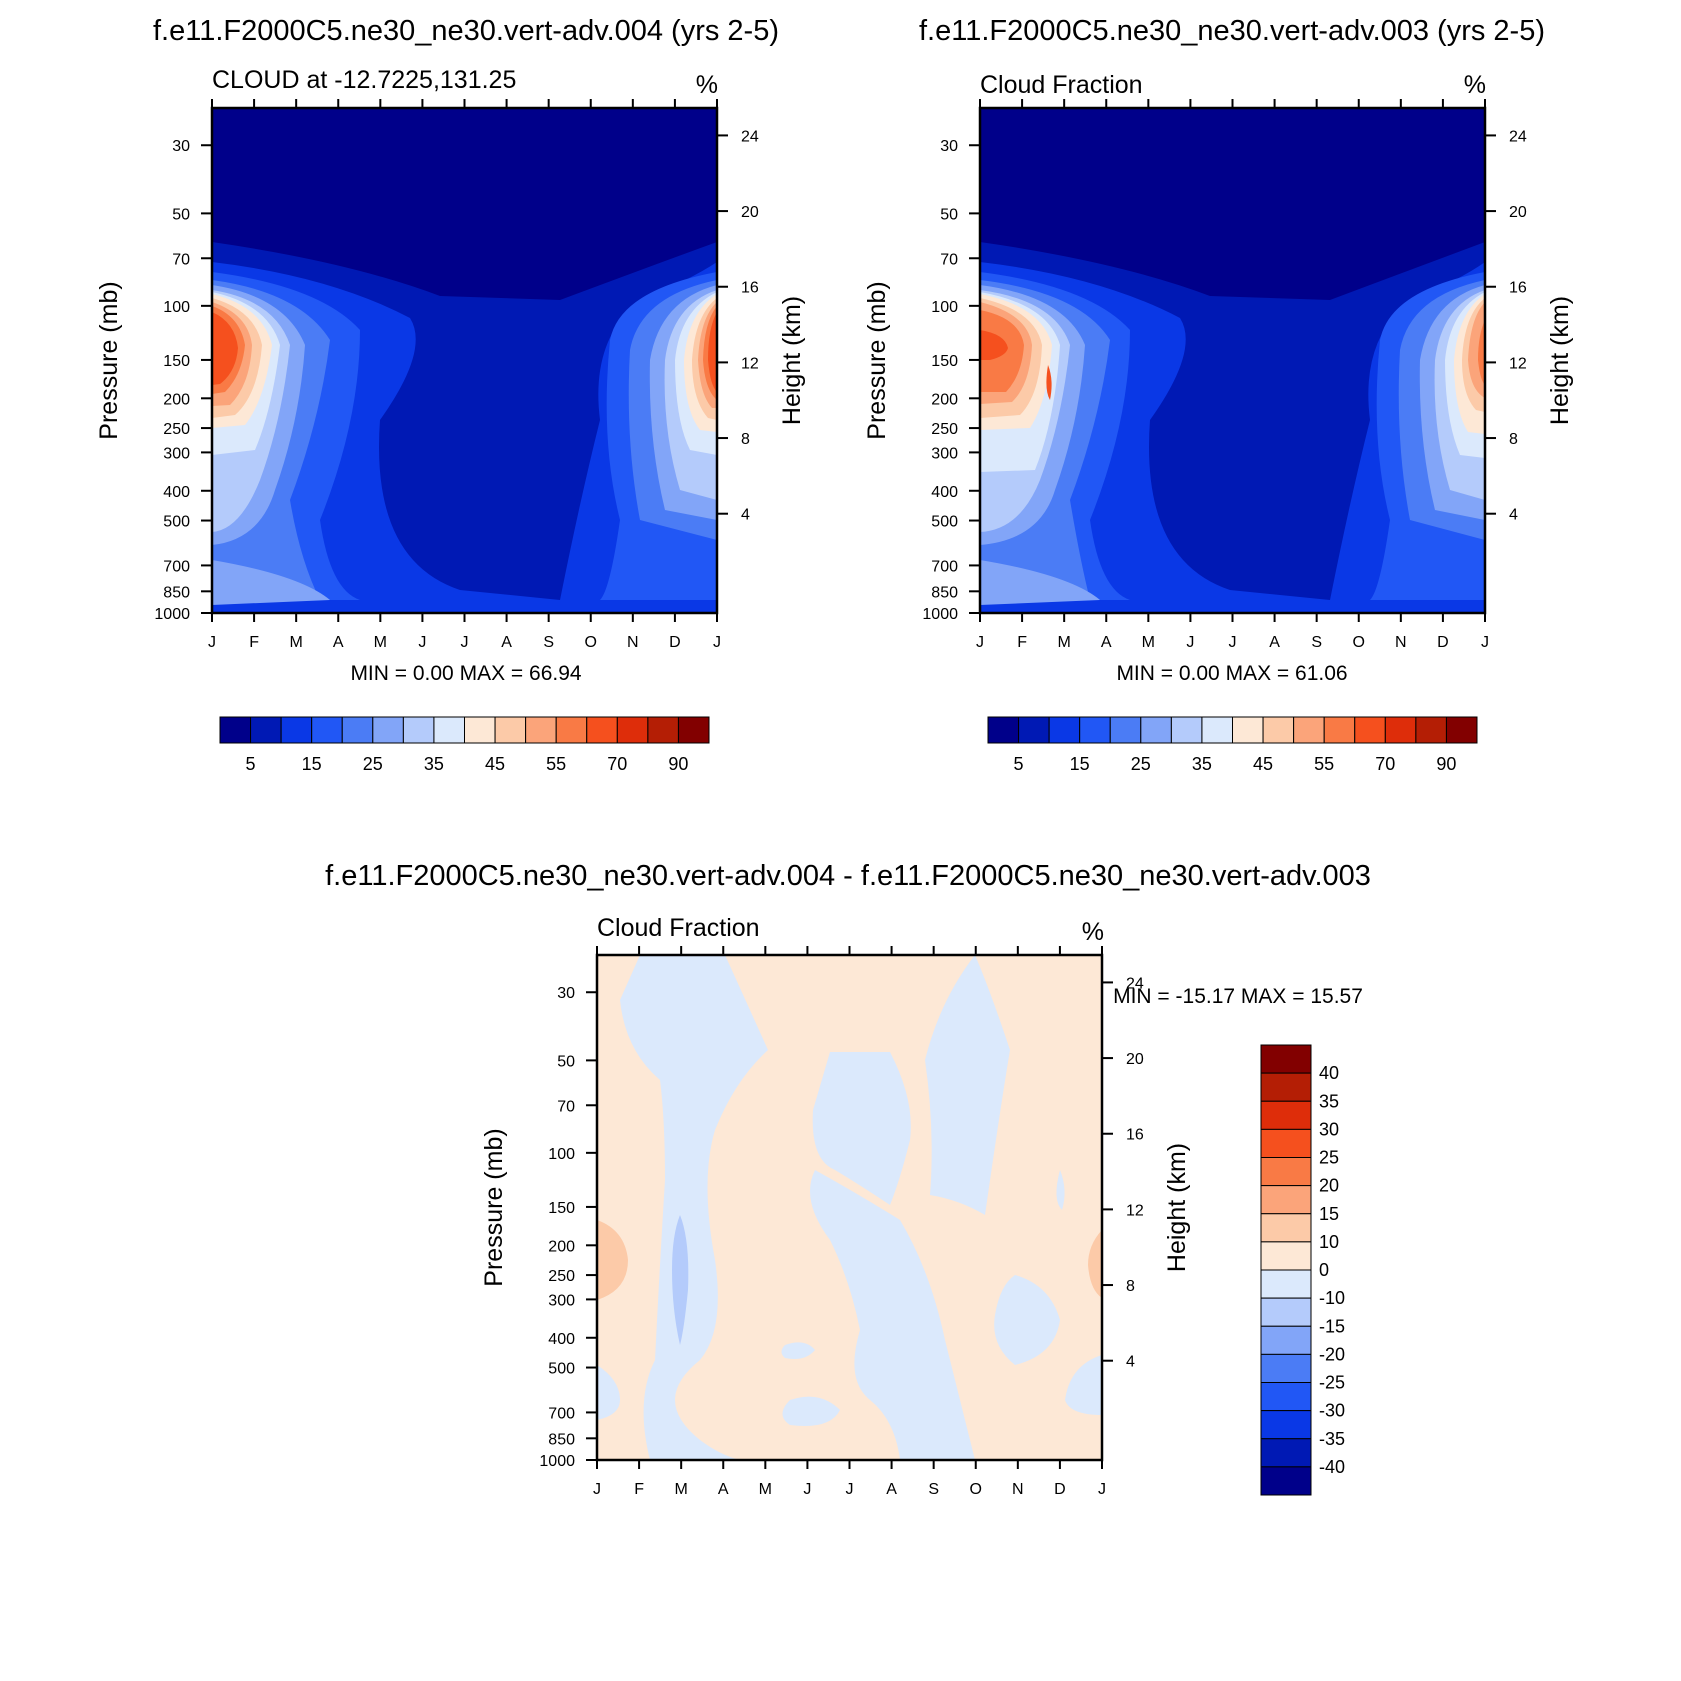 The height and width of the screenshot is (1681, 1681). Describe the element at coordinates (181, 214) in the screenshot. I see `y-tick-label: 50` at that location.